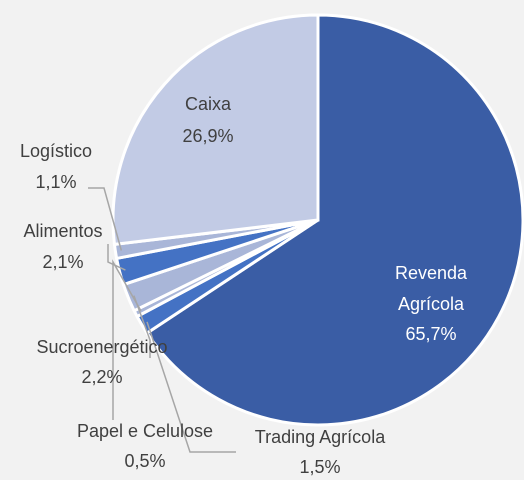  I want to click on slice-value-label: 1,1%, so click(55, 182).